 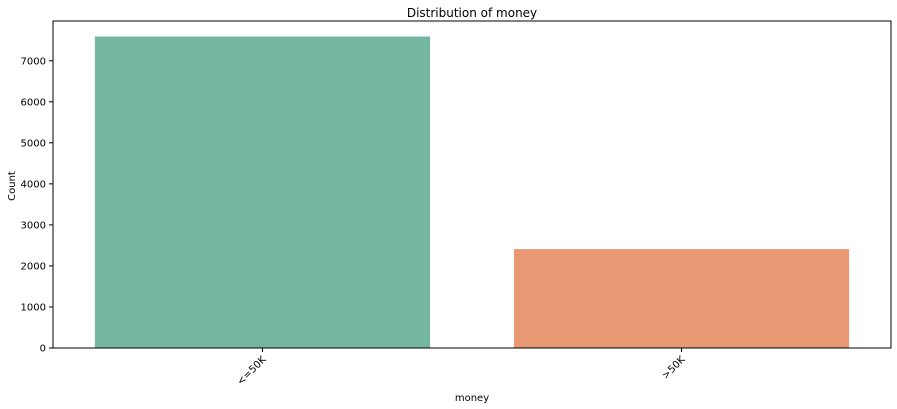 I want to click on y-tick-label-7: 7000, so click(x=33, y=61).